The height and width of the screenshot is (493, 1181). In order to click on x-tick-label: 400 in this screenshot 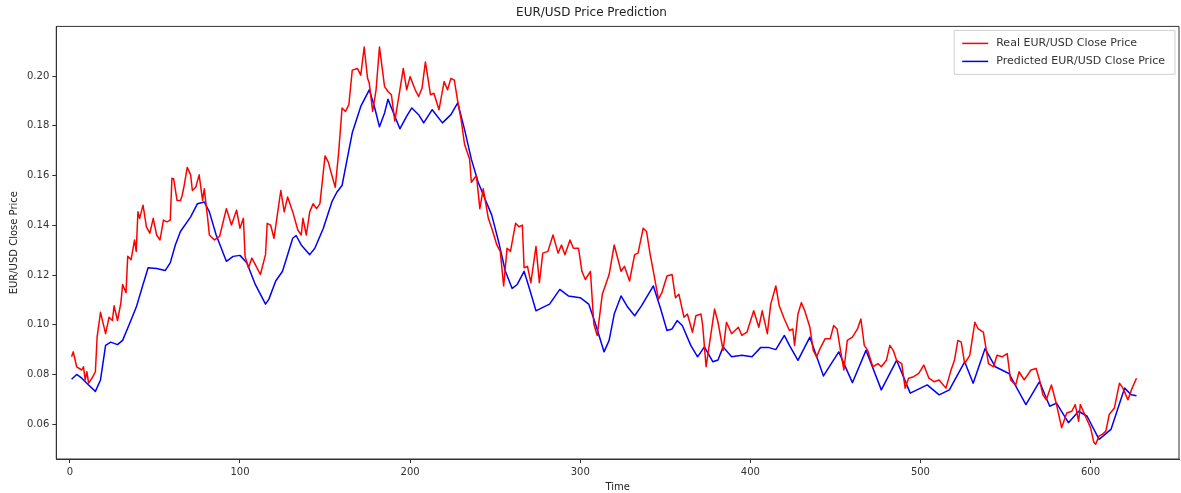, I will do `click(750, 471)`.